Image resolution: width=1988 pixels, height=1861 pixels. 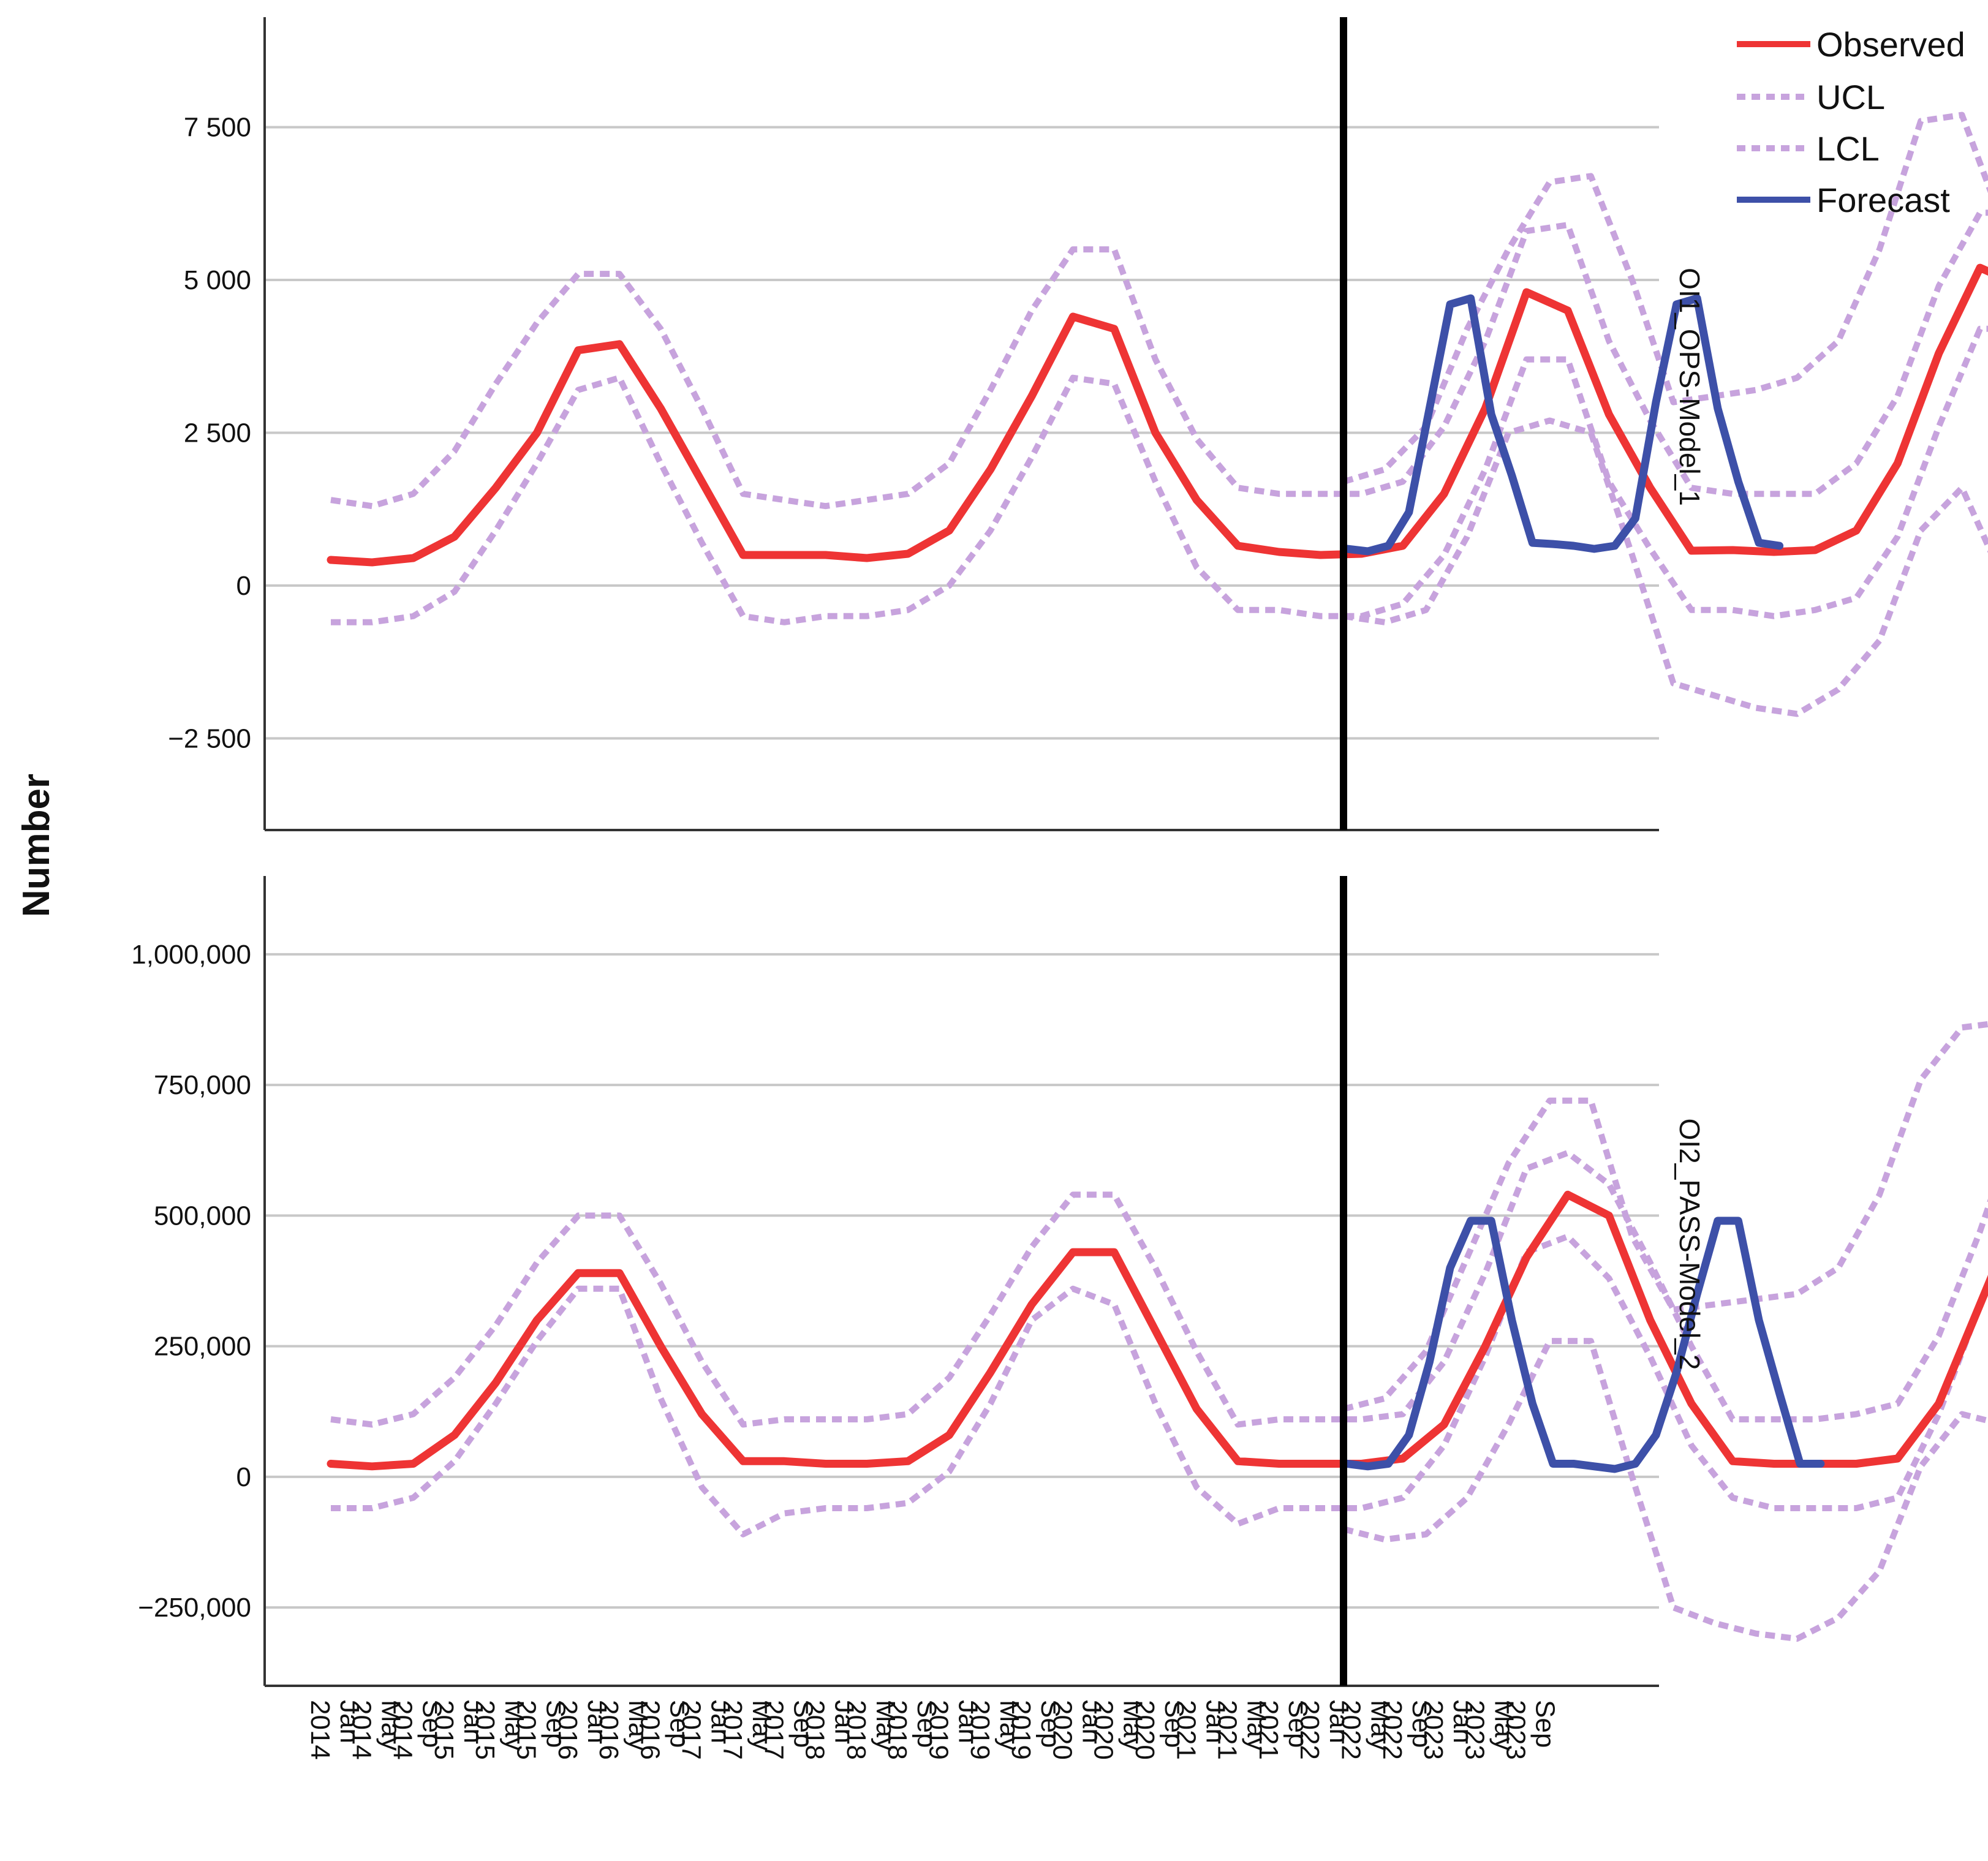 What do you see at coordinates (1407, 1730) in the screenshot?
I see `x-tick-label: Sep2022` at bounding box center [1407, 1730].